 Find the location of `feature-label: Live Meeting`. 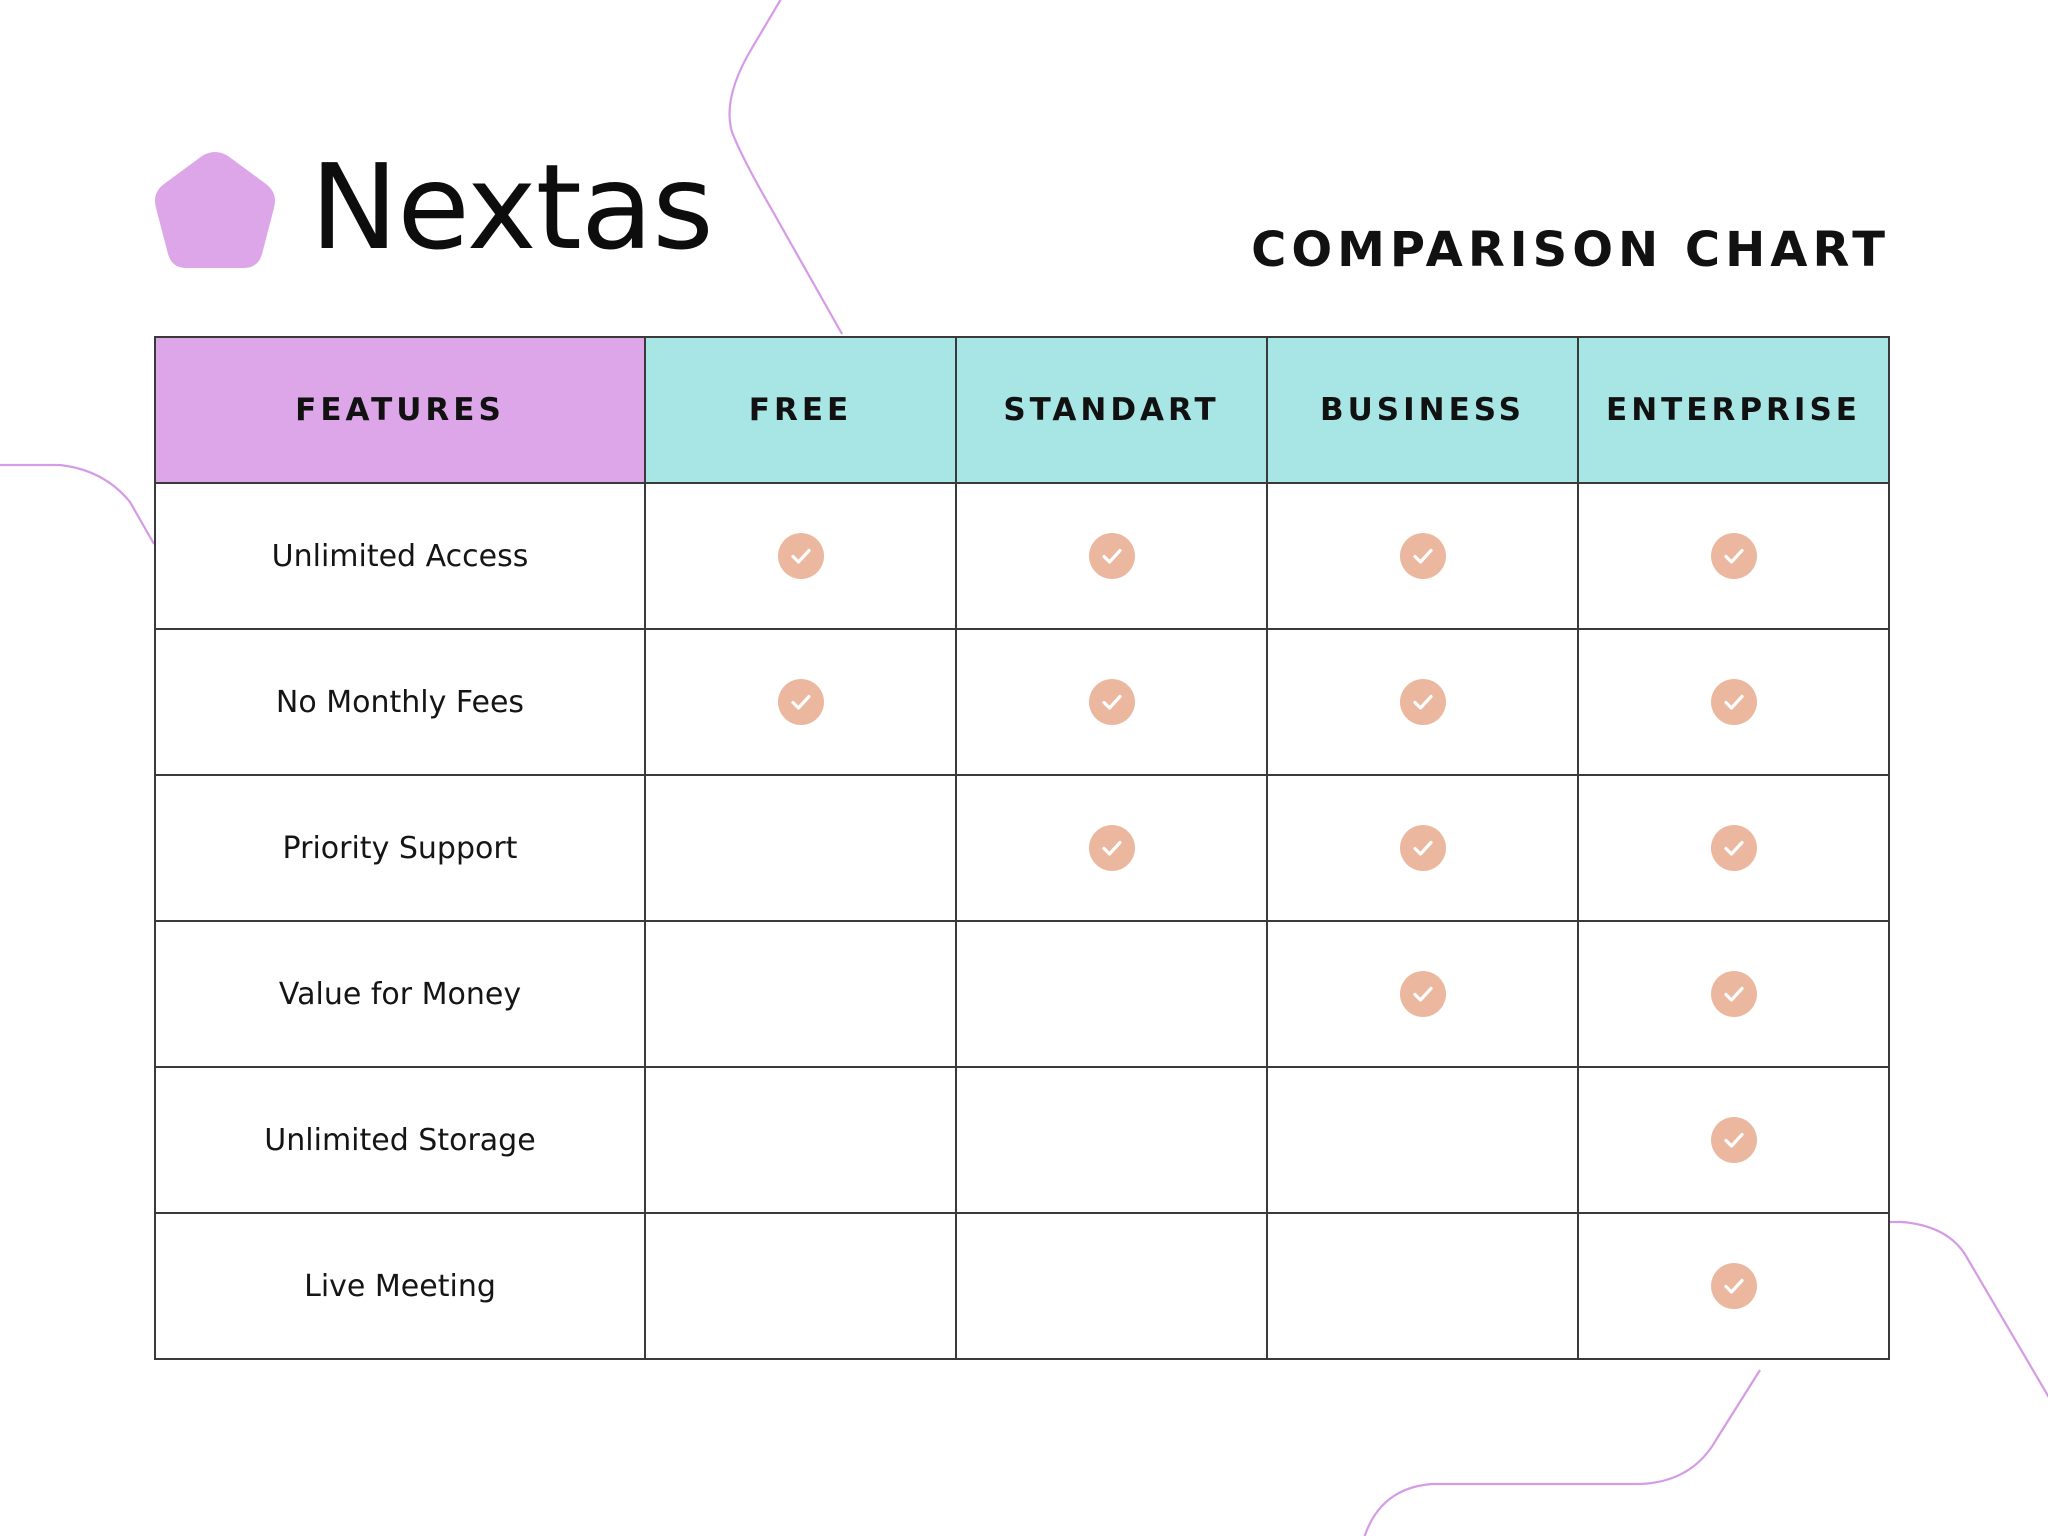

feature-label: Live Meeting is located at coordinates (400, 1286).